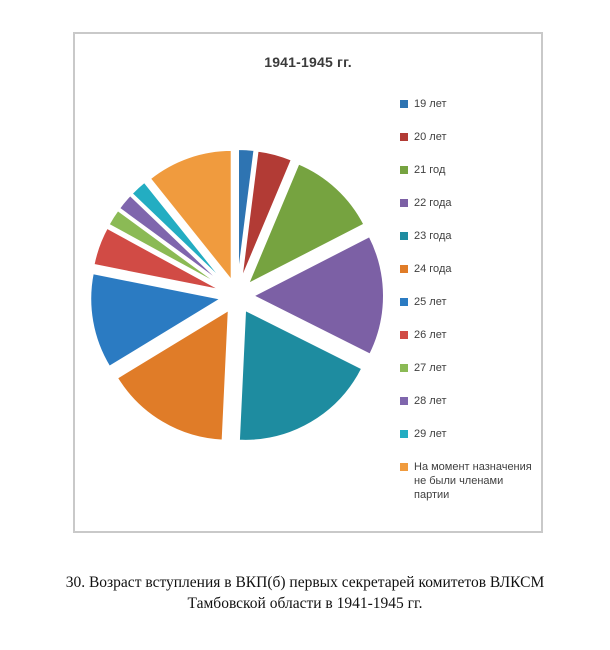 The width and height of the screenshot is (610, 650). What do you see at coordinates (467, 236) in the screenshot?
I see `legend-item-4: 23 года` at bounding box center [467, 236].